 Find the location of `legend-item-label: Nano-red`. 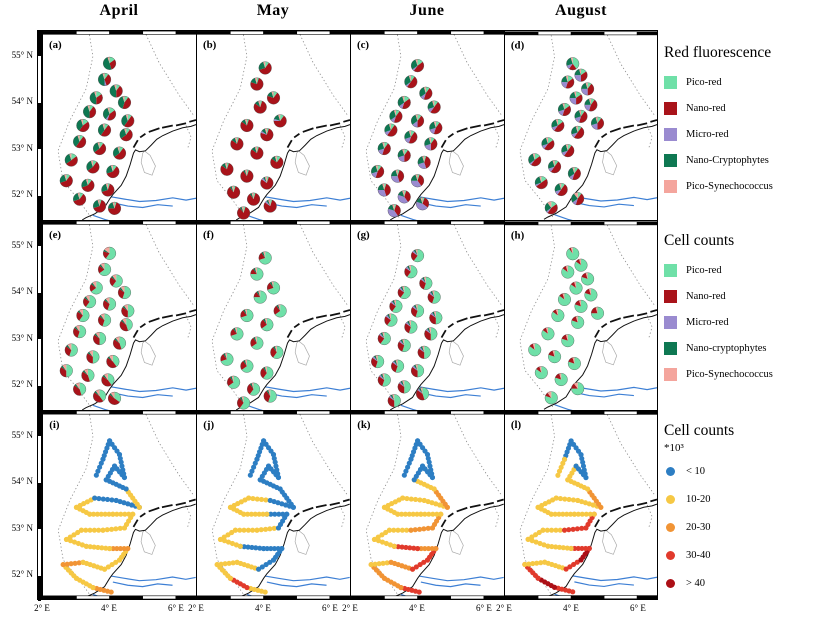

legend-item-label: Nano-red is located at coordinates (706, 296).